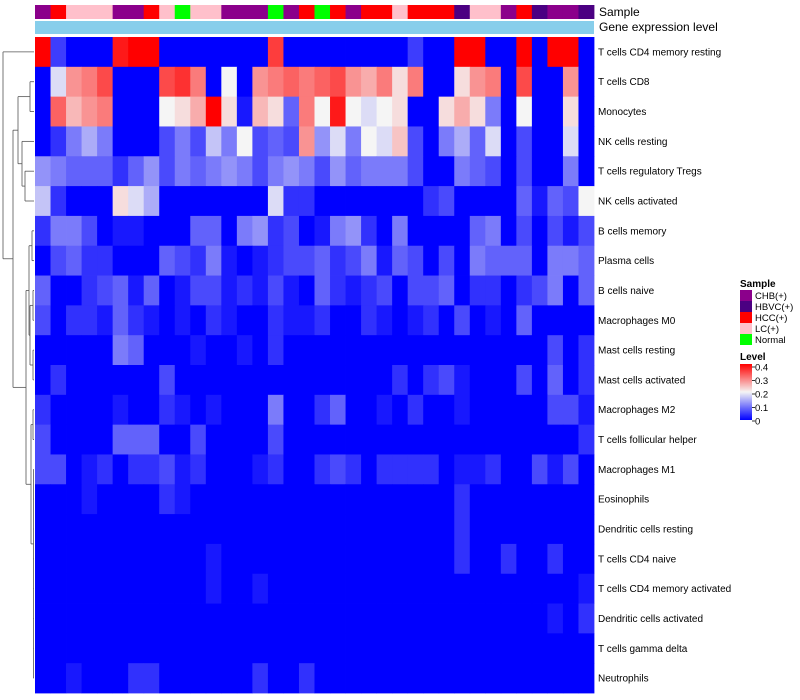 Image resolution: width=800 pixels, height=700 pixels. Describe the element at coordinates (641, 380) in the screenshot. I see `row-label: Mast cells activated` at that location.